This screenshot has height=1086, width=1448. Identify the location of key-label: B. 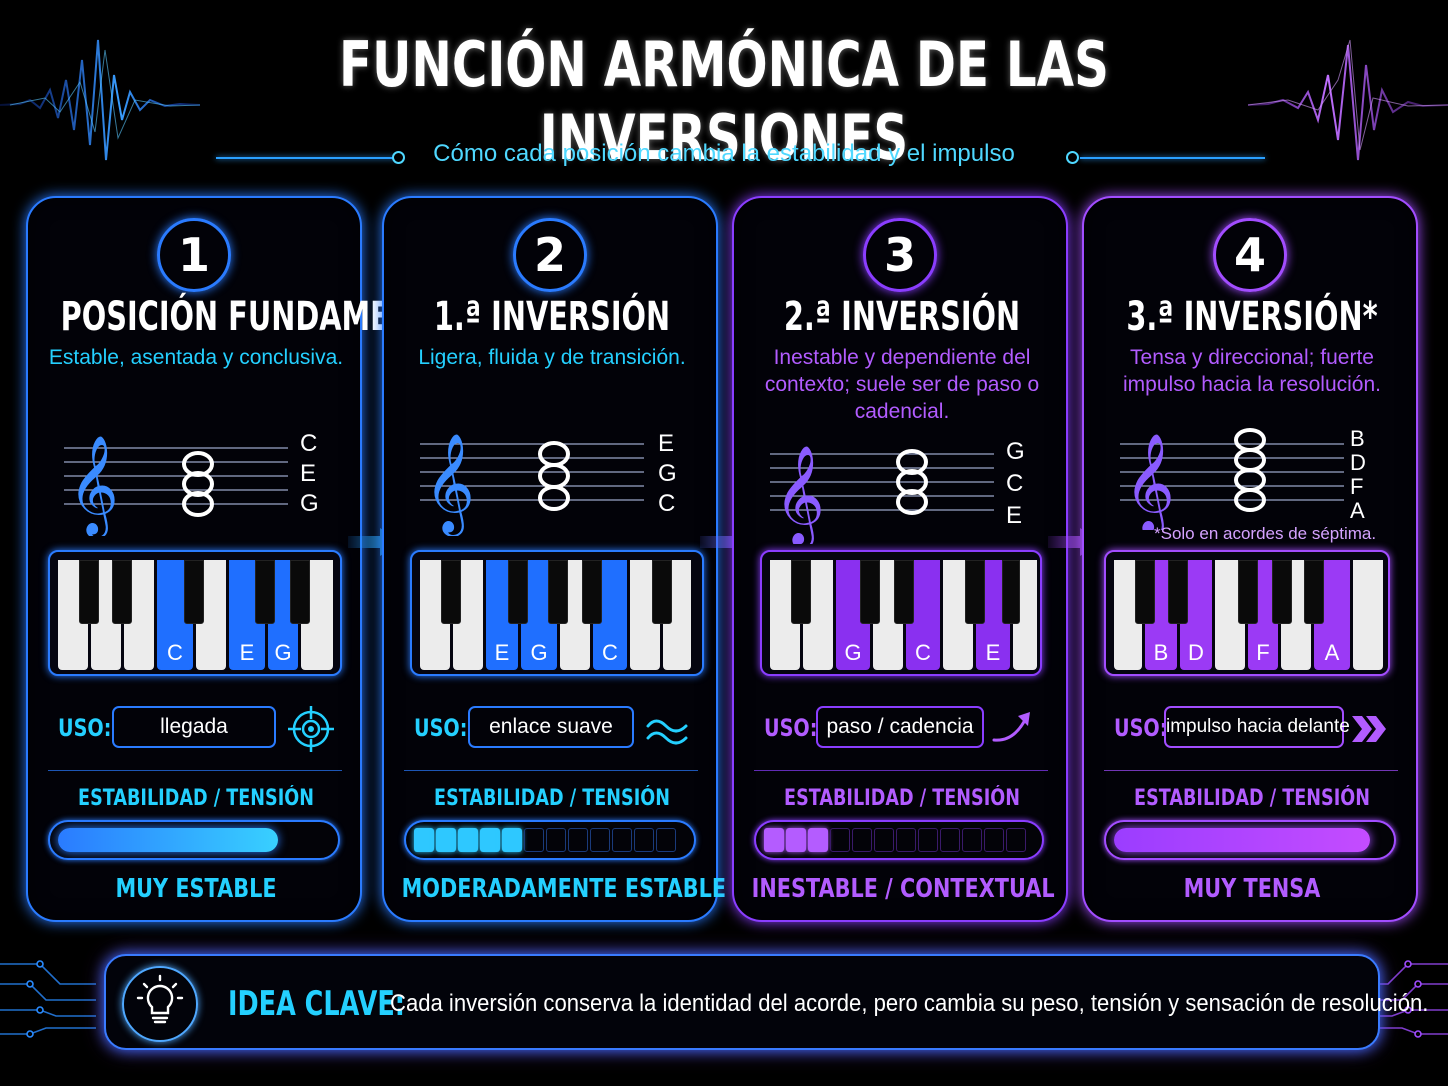
(1161, 652).